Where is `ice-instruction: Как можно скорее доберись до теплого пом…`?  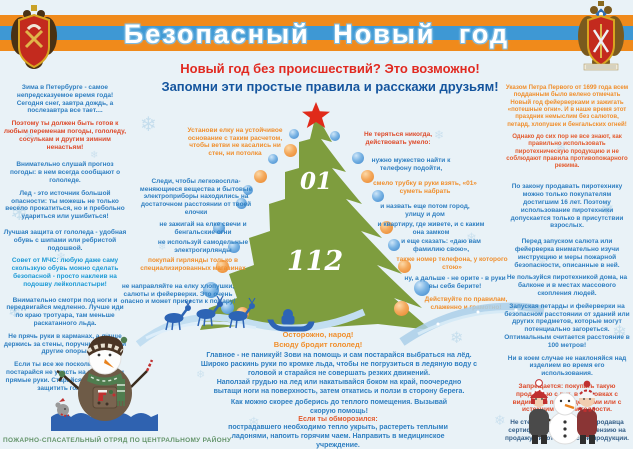
ice-instruction: Как можно скорее доберись до теплого пом… is located at coordinates (339, 407).